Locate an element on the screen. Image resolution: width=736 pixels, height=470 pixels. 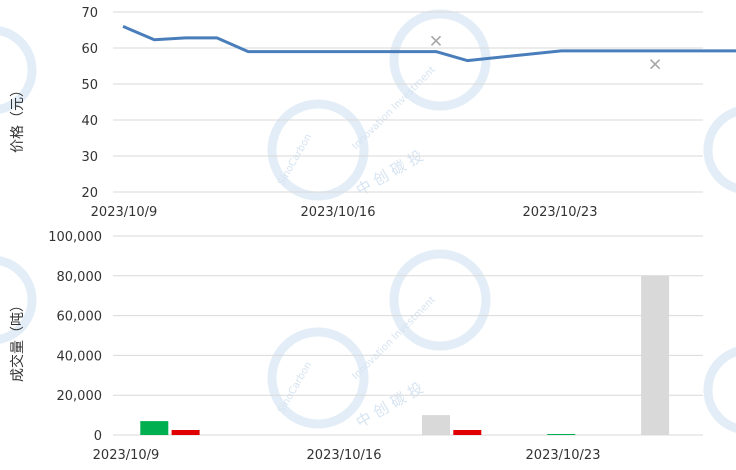
volume-y-axis-label: 成交量（吨） is located at coordinates (17, 340).